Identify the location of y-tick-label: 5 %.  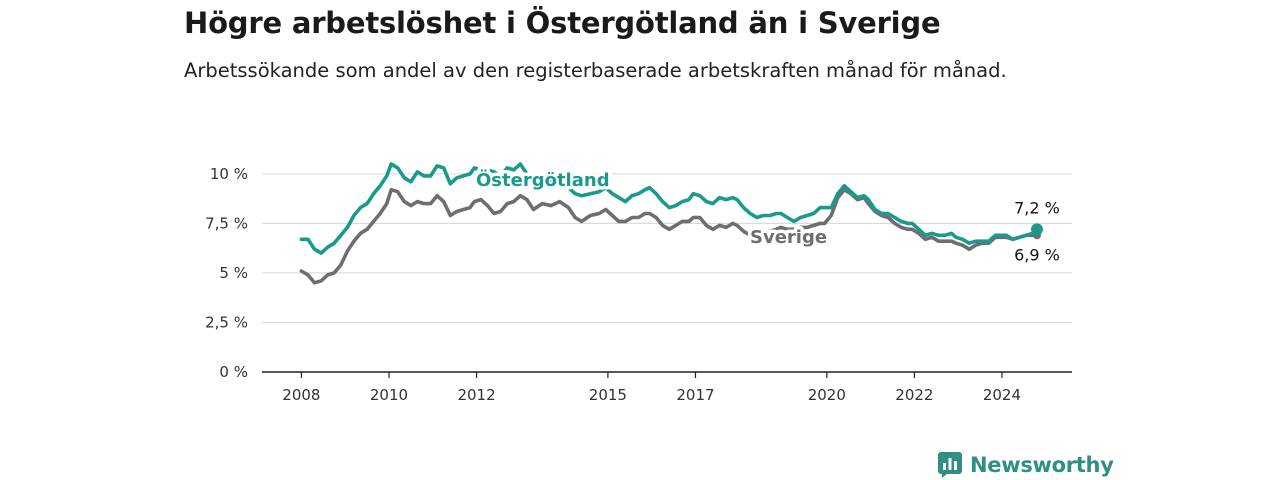
(233, 273).